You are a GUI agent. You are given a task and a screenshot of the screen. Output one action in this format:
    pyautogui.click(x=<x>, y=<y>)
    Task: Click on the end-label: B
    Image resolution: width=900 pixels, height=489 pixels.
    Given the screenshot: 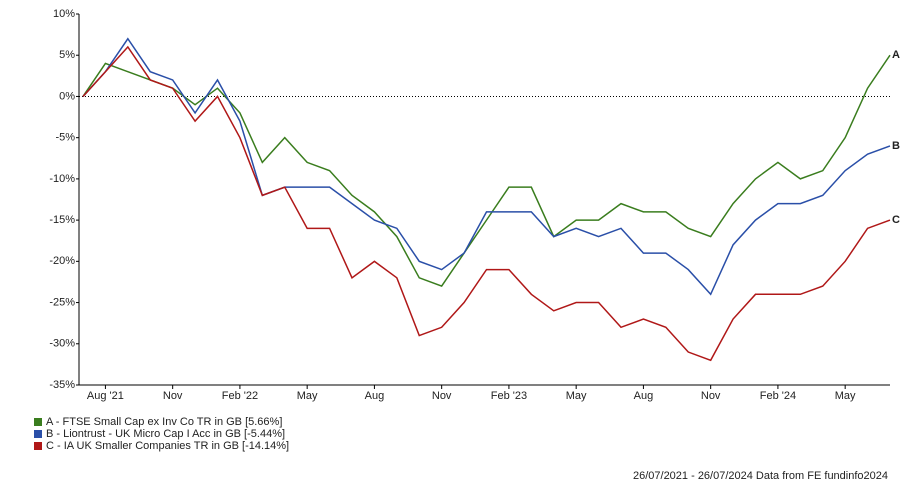 What is the action you would take?
    pyautogui.click(x=896, y=146)
    